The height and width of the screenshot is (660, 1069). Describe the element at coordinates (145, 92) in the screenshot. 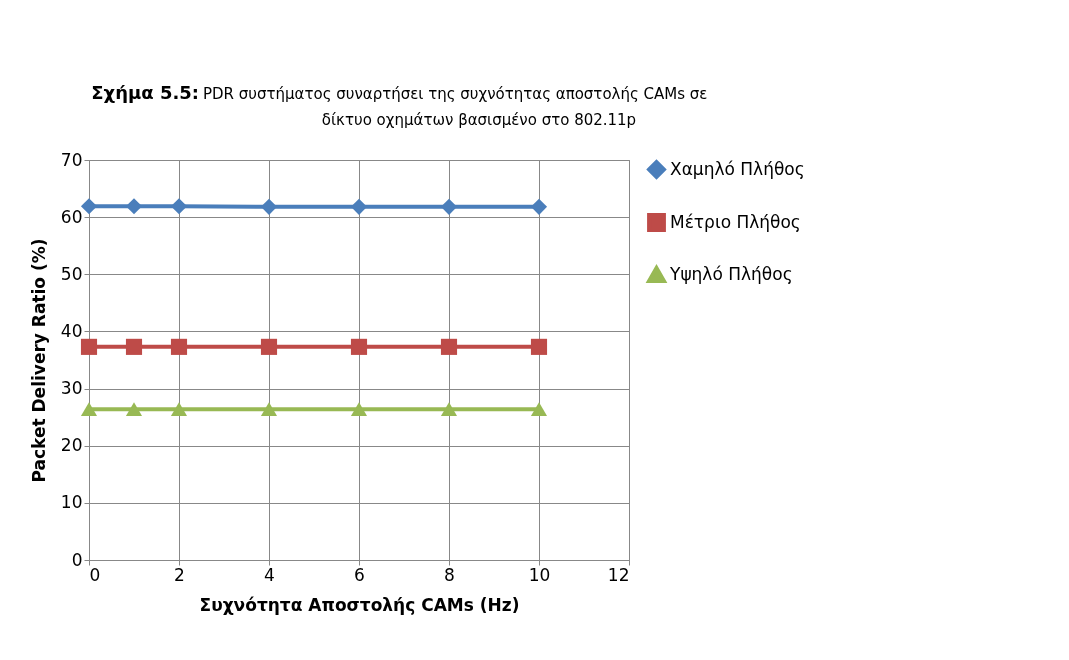

I see `chart-title: Σχήμα 5.5:` at that location.